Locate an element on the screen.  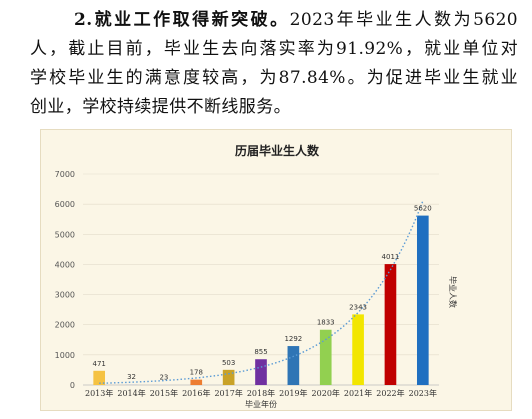
data-label: 1833 is located at coordinates (326, 323).